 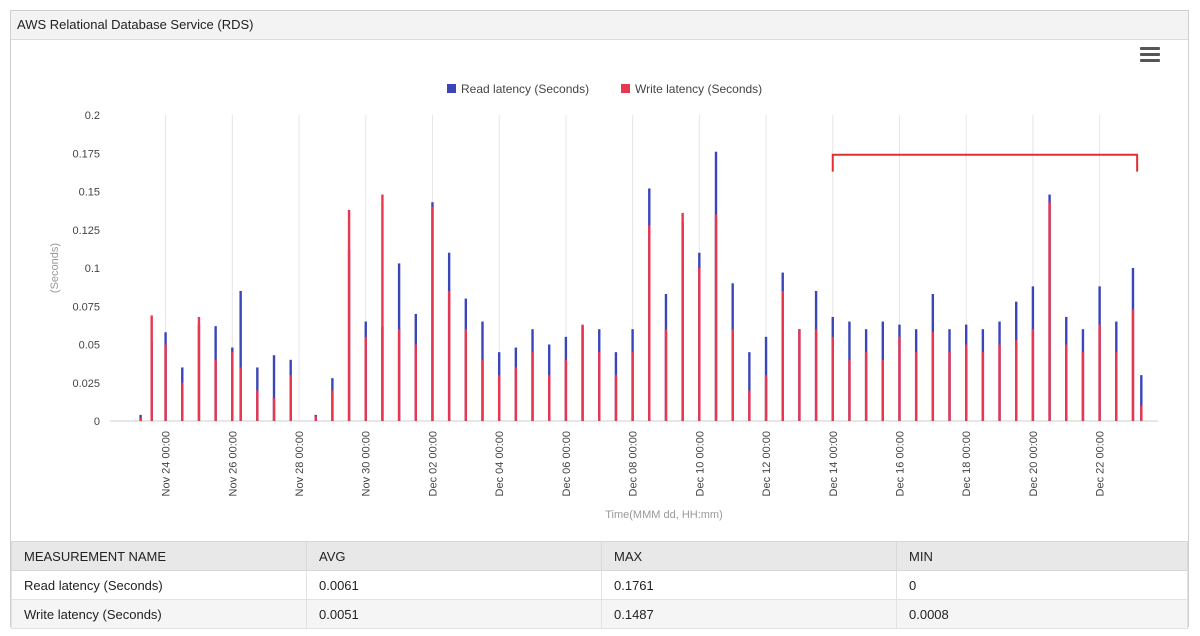 What do you see at coordinates (454, 585) in the screenshot?
I see `row-avg: 0.0061` at bounding box center [454, 585].